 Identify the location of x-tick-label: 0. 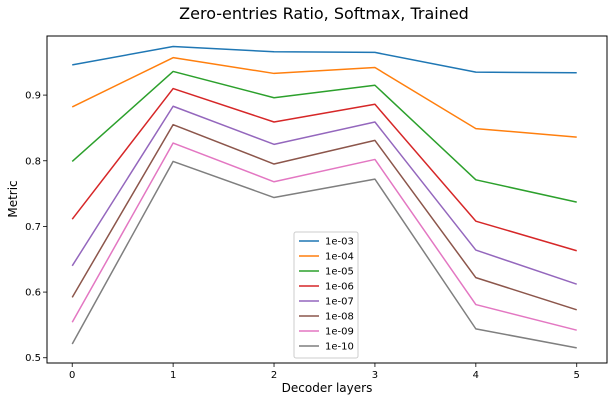
(72, 375).